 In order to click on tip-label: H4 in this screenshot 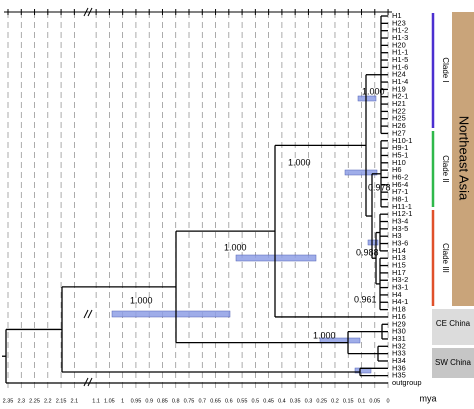, I will do `click(397, 294)`.